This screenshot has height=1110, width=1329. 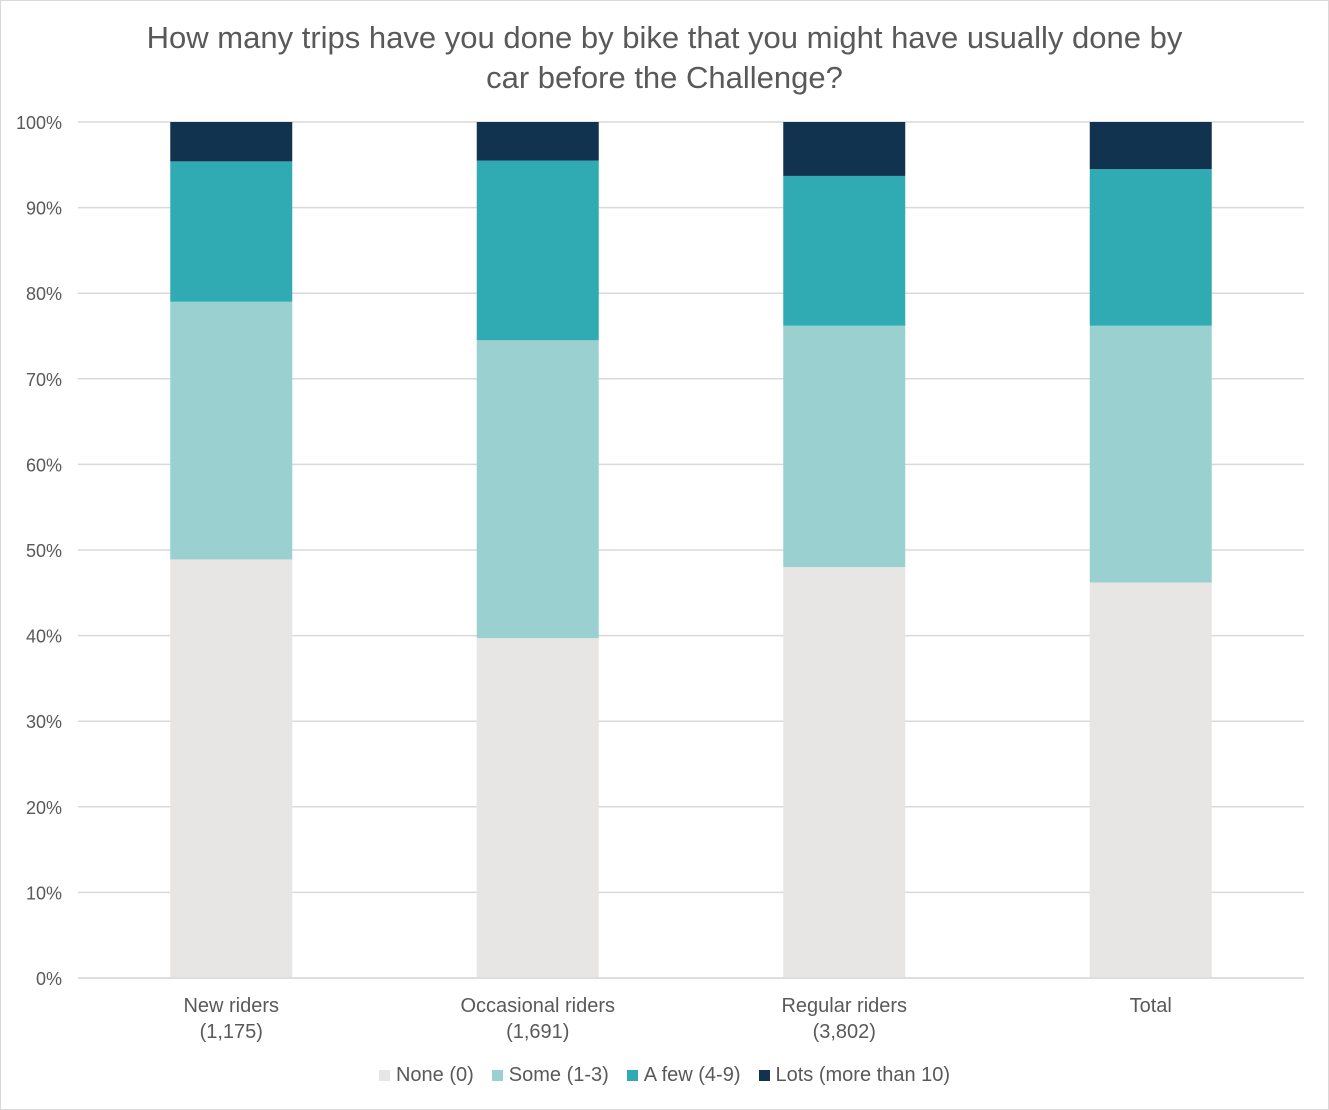 What do you see at coordinates (44, 637) in the screenshot?
I see `y-tick-label: 40%` at bounding box center [44, 637].